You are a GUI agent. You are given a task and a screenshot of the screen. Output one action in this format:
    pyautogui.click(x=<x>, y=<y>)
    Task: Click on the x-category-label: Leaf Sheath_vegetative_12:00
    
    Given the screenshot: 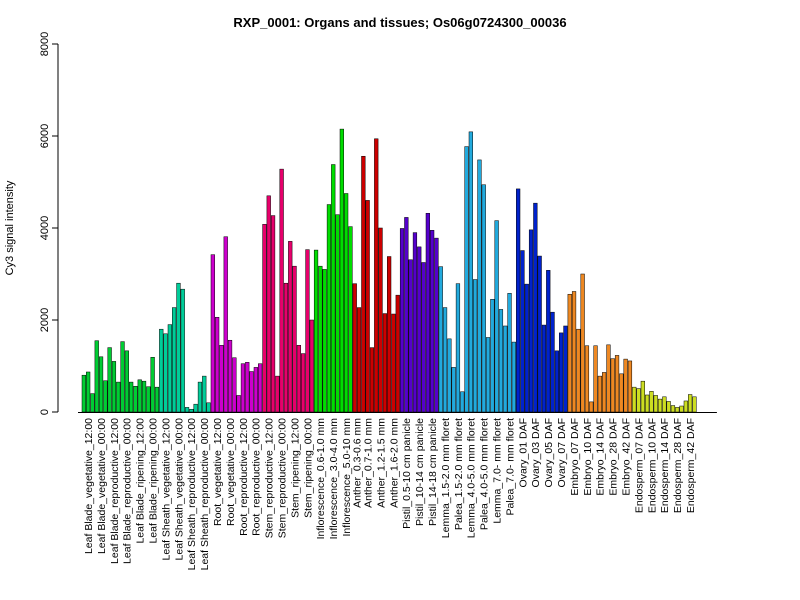 What is the action you would take?
    pyautogui.click(x=166, y=489)
    